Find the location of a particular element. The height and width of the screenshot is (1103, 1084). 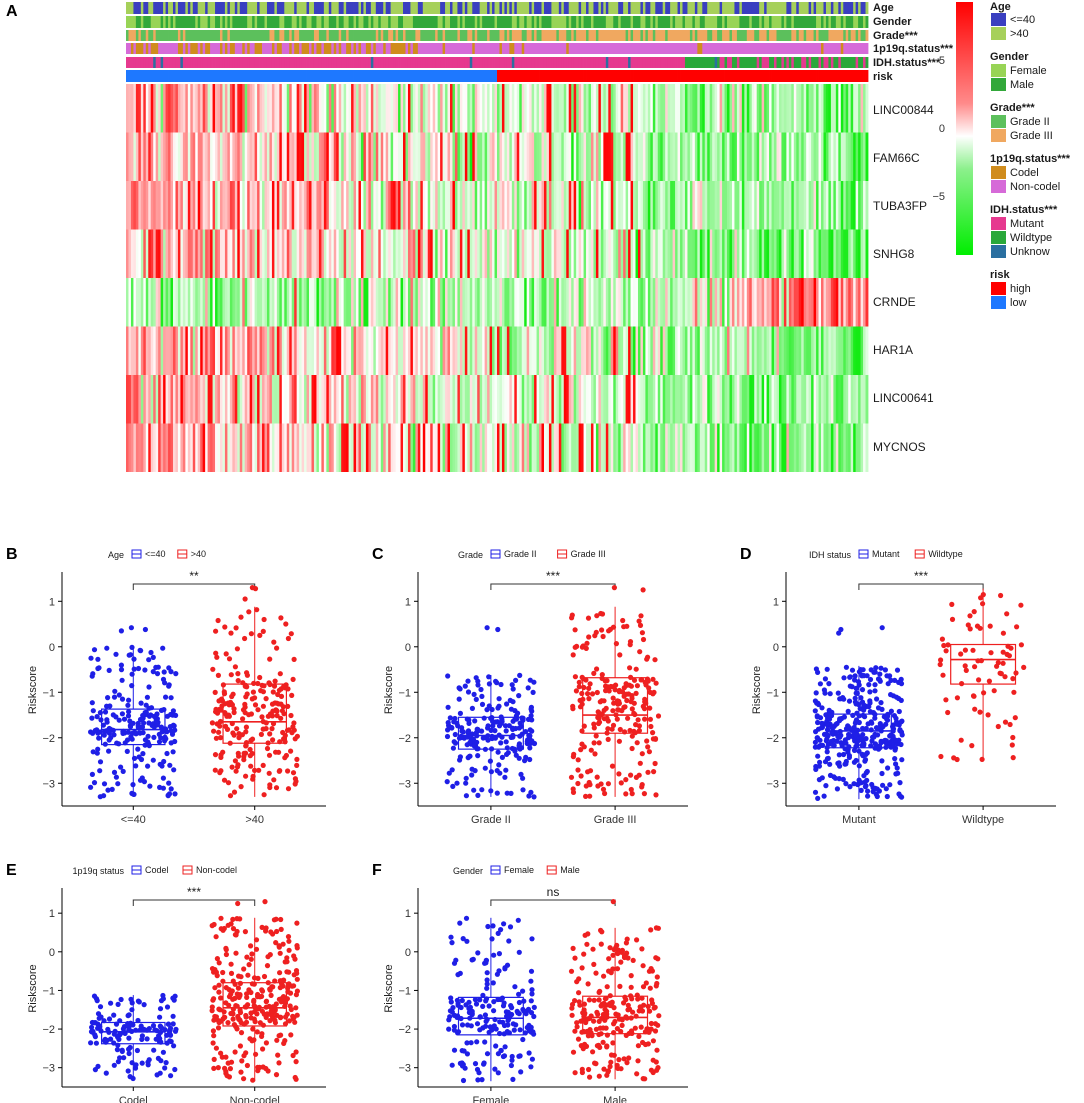

panel-letter: B is located at coordinates (12, 554).